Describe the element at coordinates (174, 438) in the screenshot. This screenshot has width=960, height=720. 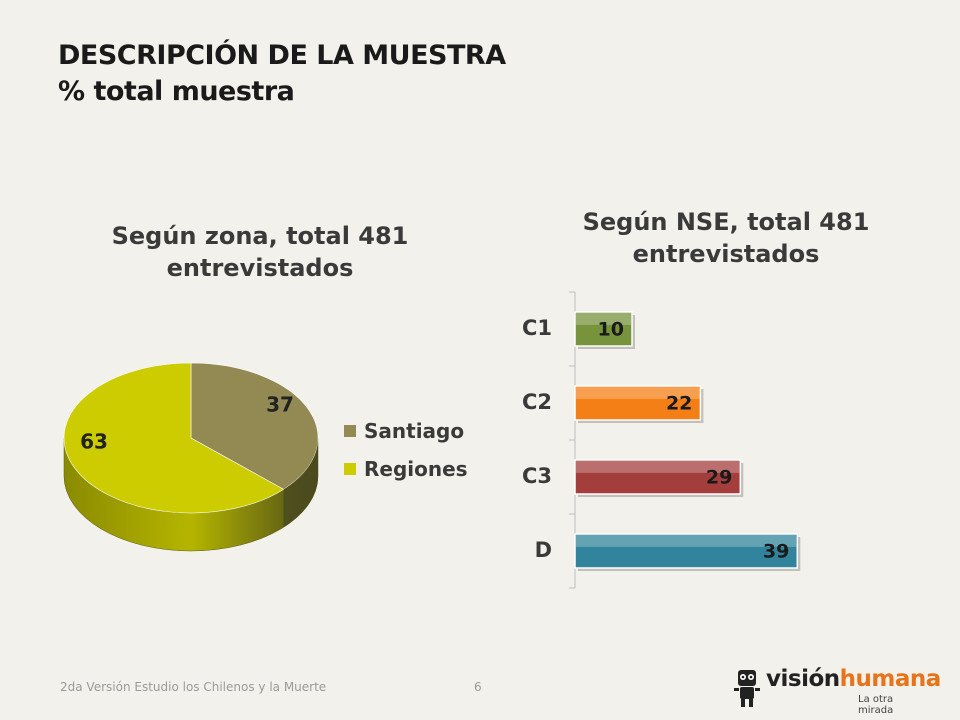
I see `pie-slice-regiones` at that location.